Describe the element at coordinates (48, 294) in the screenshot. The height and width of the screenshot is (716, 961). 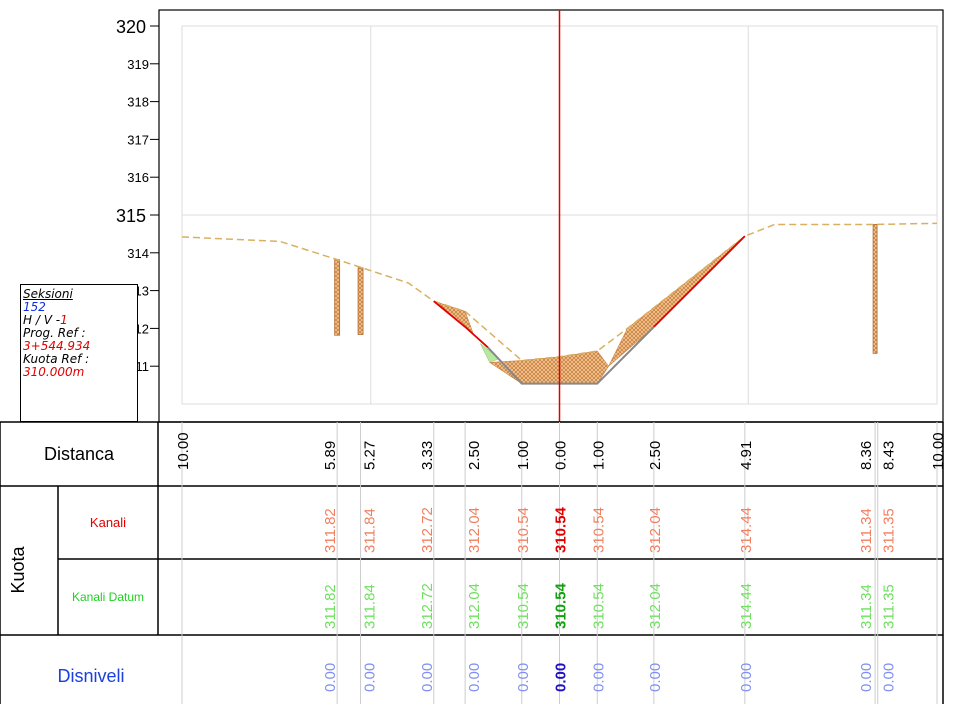
I see `section-title: Seksioni` at that location.